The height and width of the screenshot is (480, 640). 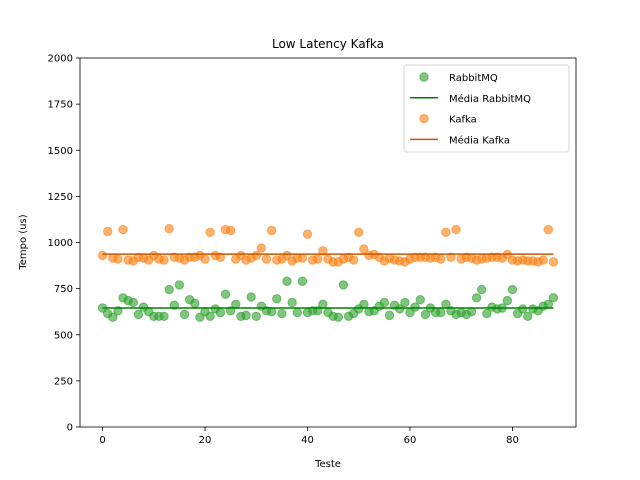 I want to click on legend-label-m-dia-kafka: Média Kafka, so click(x=479, y=140).